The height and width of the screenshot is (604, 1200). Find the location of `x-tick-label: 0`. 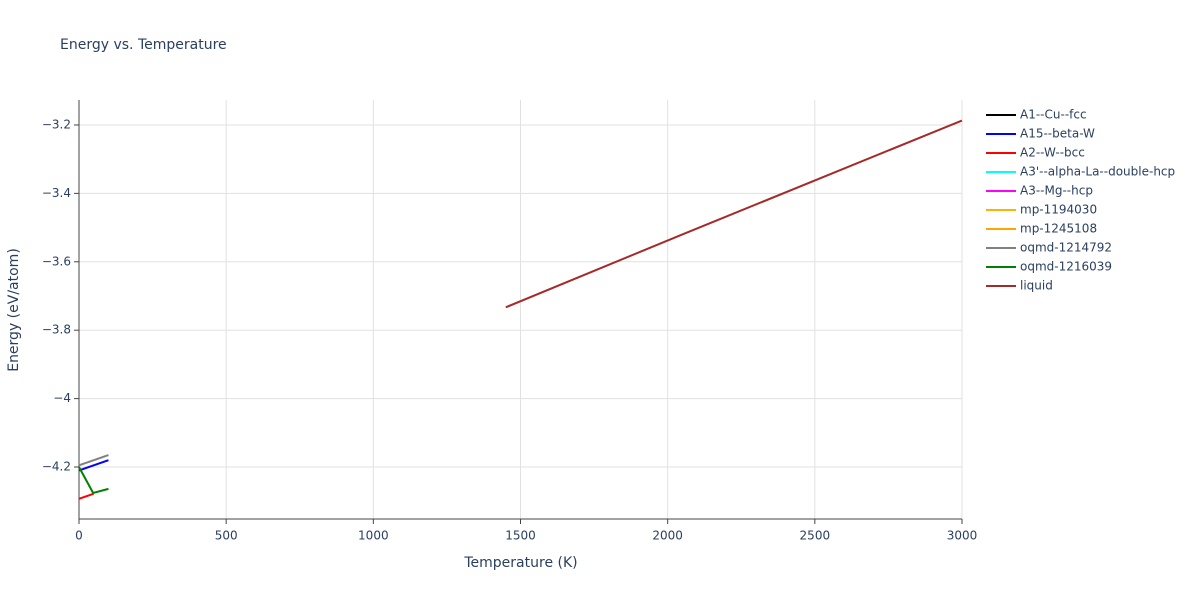

x-tick-label: 0 is located at coordinates (79, 536).